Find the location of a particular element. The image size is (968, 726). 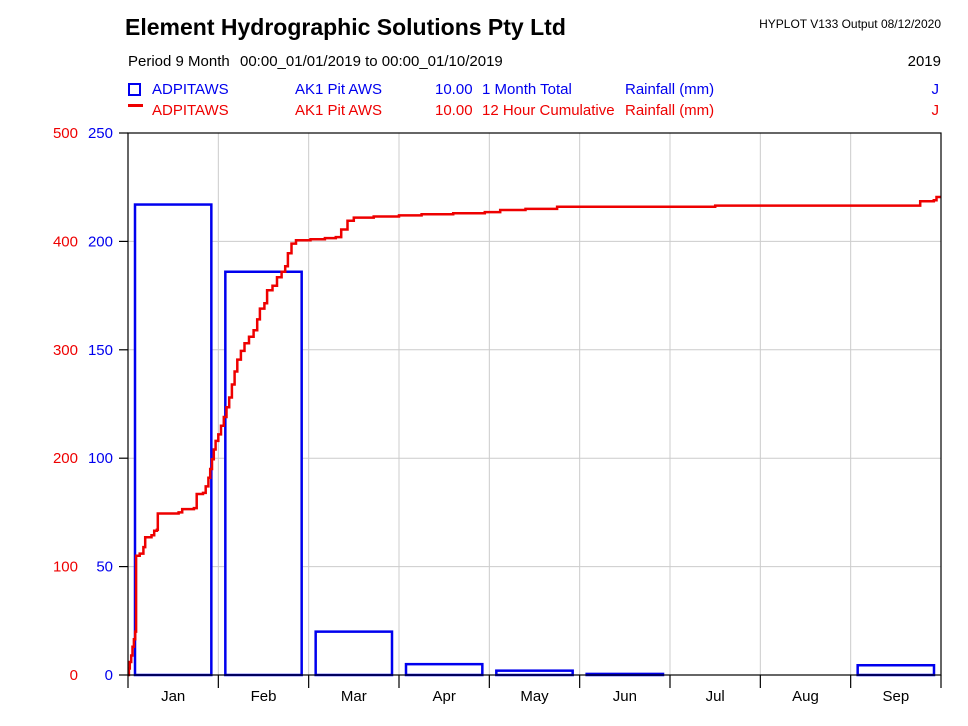

bottom-axis: Jan Feb Mar Apr May Jun Jul Aug Sep is located at coordinates (534, 690).